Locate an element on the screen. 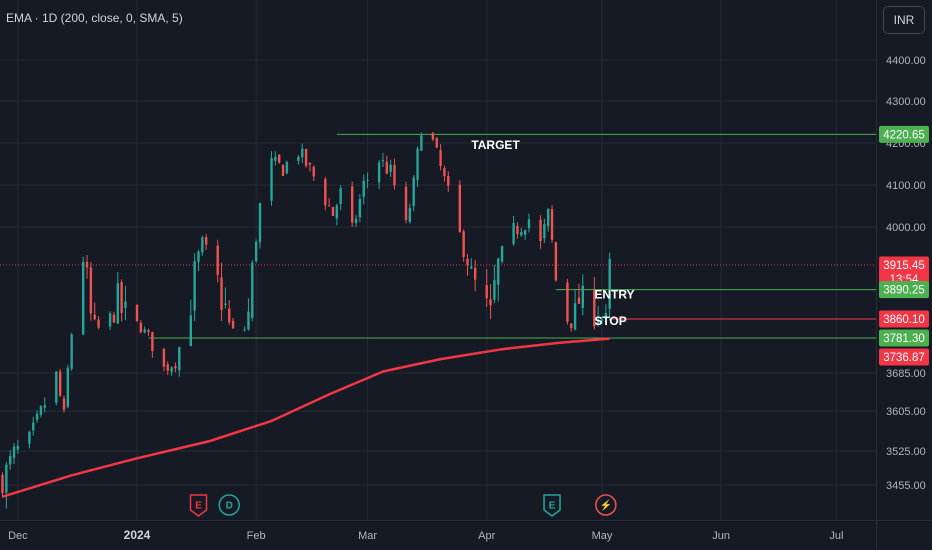  dividend-event-icon: D is located at coordinates (229, 505).